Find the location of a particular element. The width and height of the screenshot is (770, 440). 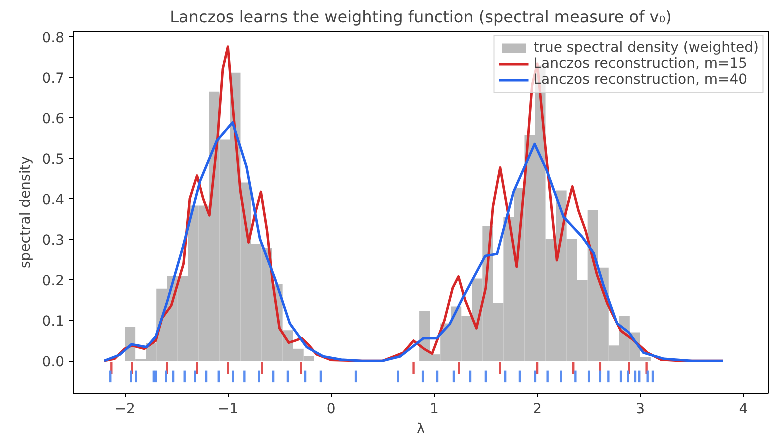

y-axis-title: spectral density is located at coordinates (26, 212).